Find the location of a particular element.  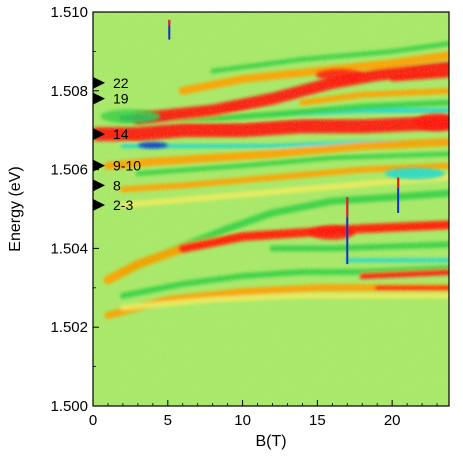

y-tick-label-1: 1.502 is located at coordinates (69, 327).